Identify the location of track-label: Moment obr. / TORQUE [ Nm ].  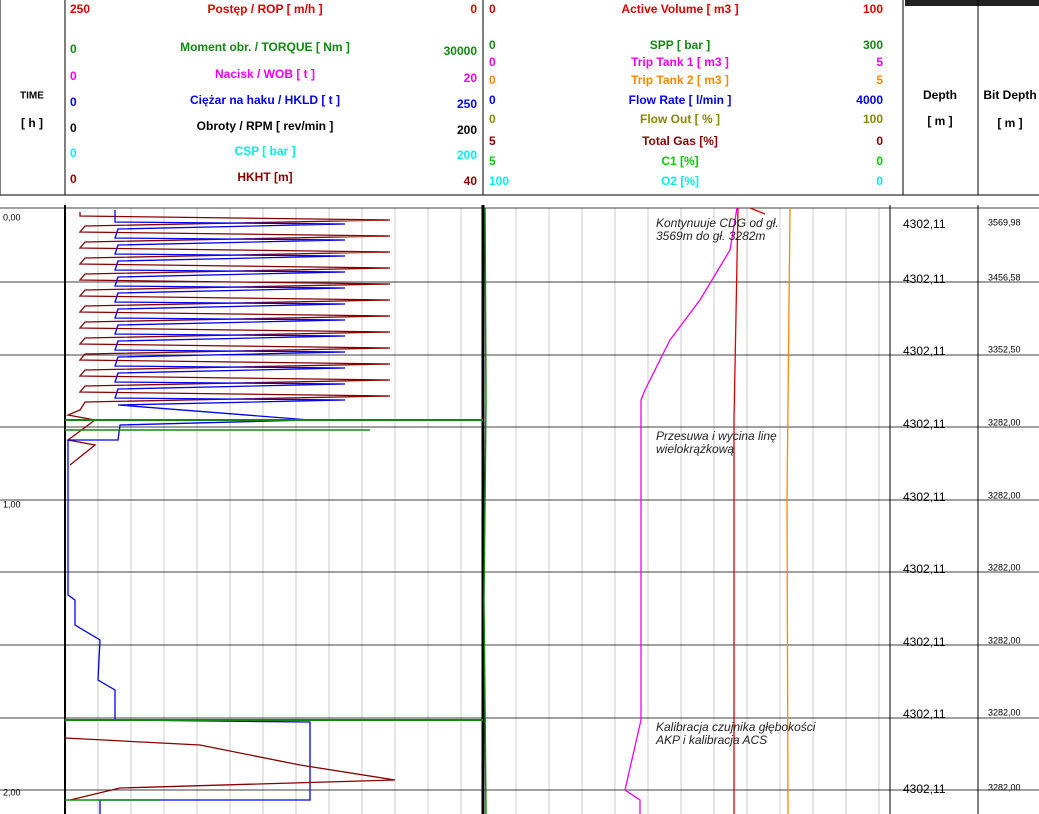
(265, 47).